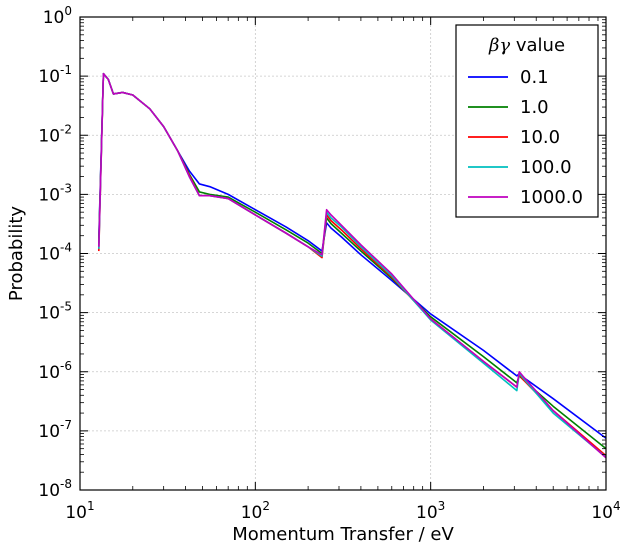  I want to click on y-tick-label: 10⁻², so click(55, 134).